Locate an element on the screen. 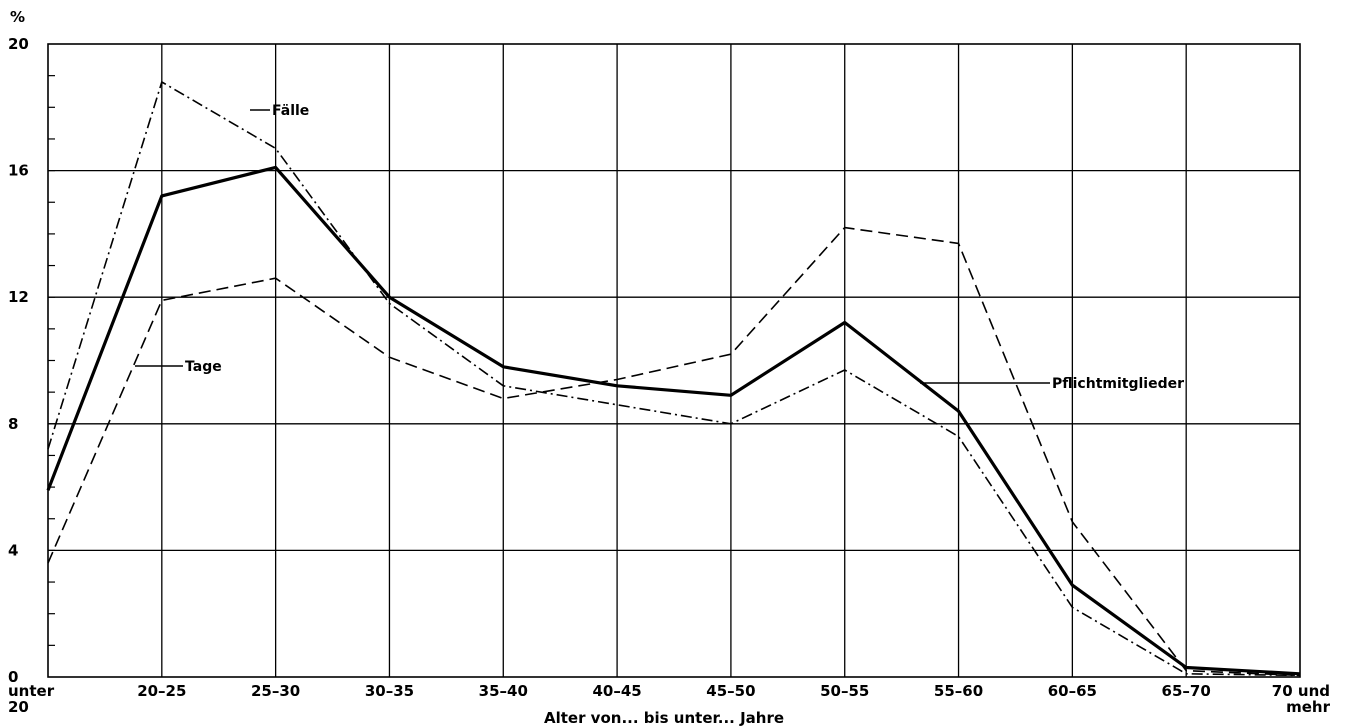 The width and height of the screenshot is (1345, 728). x-tick-label: 70 und mehr is located at coordinates (1301, 699).